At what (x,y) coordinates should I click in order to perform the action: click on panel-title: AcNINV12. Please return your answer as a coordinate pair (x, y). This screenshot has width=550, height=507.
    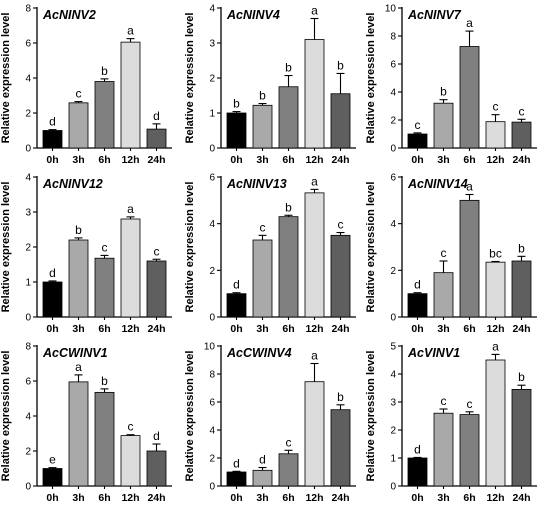
    Looking at the image, I should click on (72, 184).